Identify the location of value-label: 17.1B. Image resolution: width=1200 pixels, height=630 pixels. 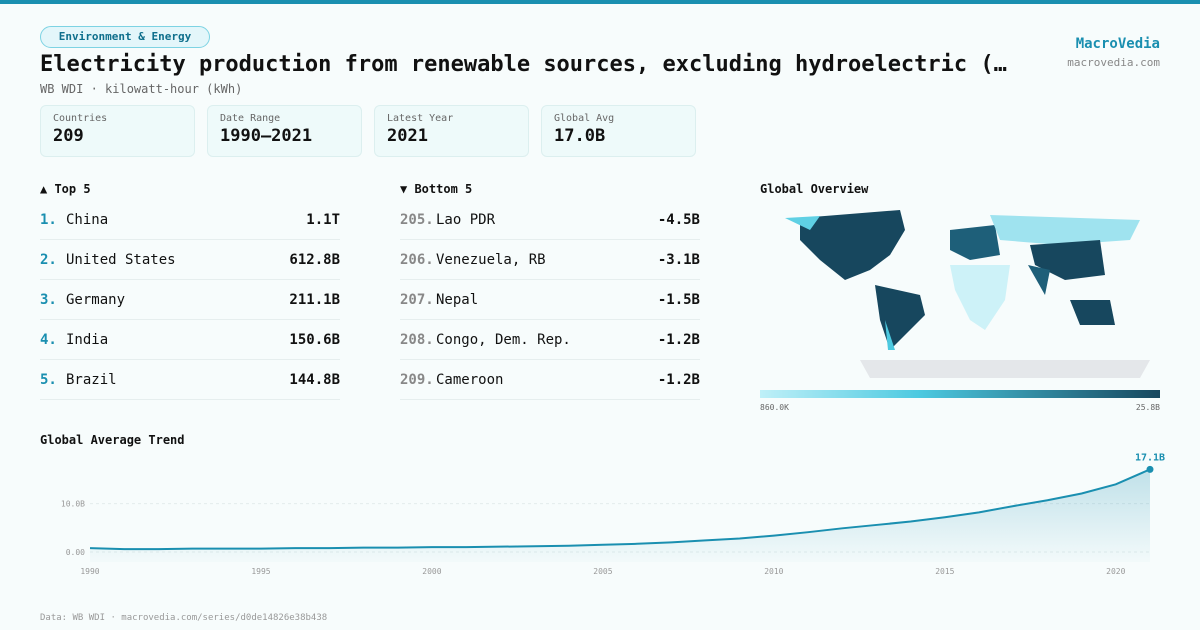
(1150, 457).